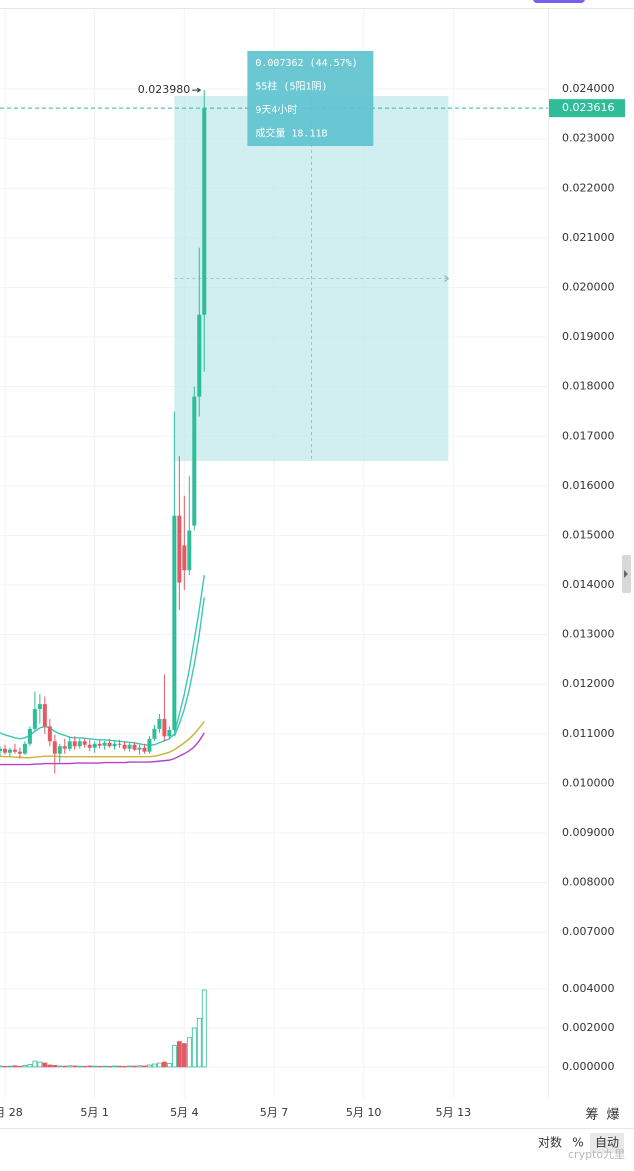 The width and height of the screenshot is (634, 1171). Describe the element at coordinates (588, 1027) in the screenshot. I see `y2-tick-label: 0.002000` at that location.